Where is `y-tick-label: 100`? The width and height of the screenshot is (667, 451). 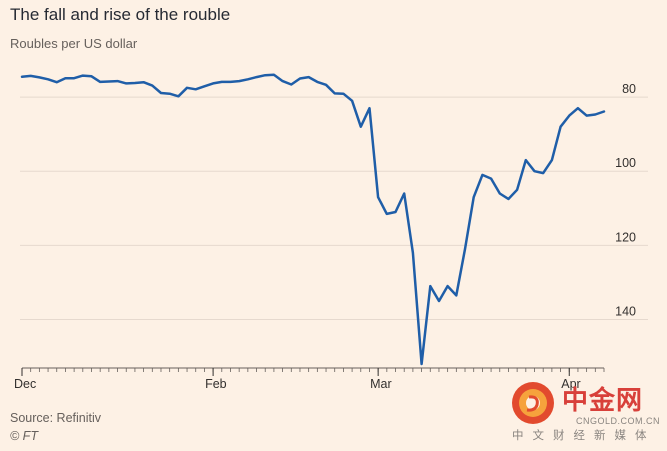 y-tick-label: 100 is located at coordinates (625, 163).